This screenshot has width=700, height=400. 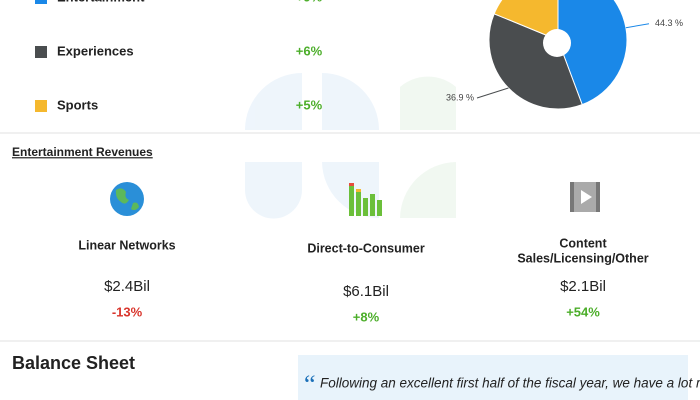 I want to click on section-title: Balance Sheet, so click(x=73, y=363).